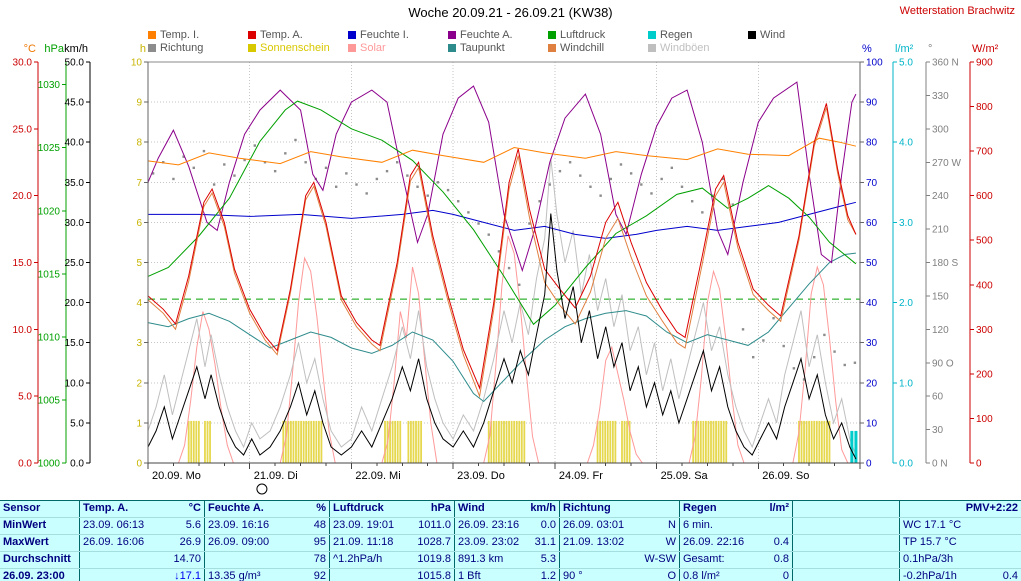 The image size is (1021, 581). What do you see at coordinates (940, 296) in the screenshot?
I see `axis-tick-label: 150` at bounding box center [940, 296].